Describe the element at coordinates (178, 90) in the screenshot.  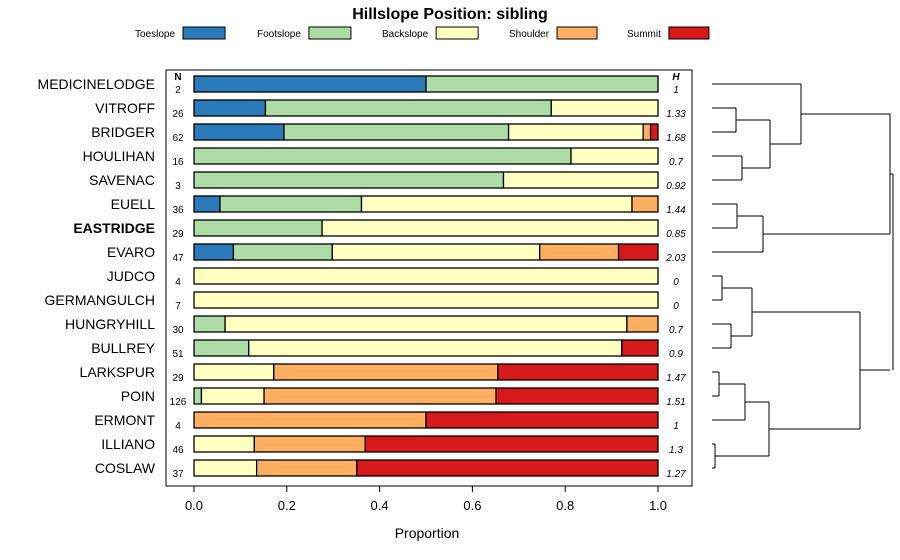
I see `n-value: 2` at that location.